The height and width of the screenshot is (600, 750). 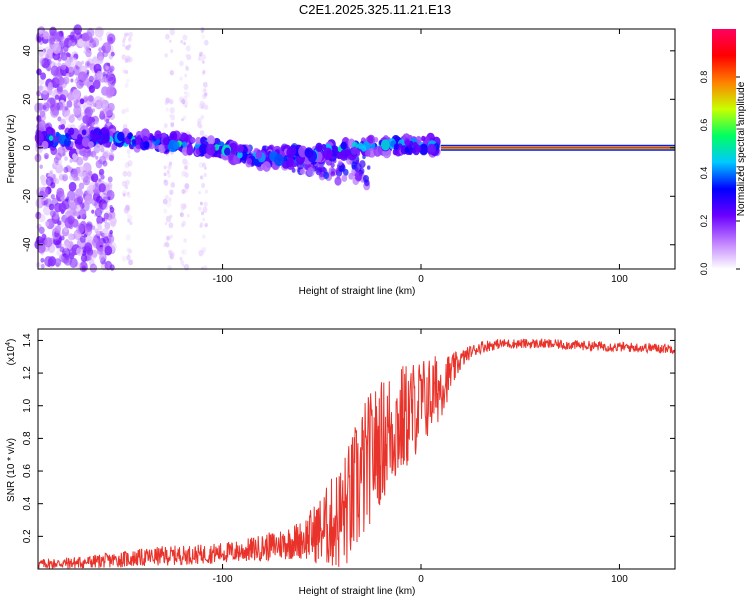 What do you see at coordinates (619, 279) in the screenshot?
I see `x-tick-label: 100` at bounding box center [619, 279].